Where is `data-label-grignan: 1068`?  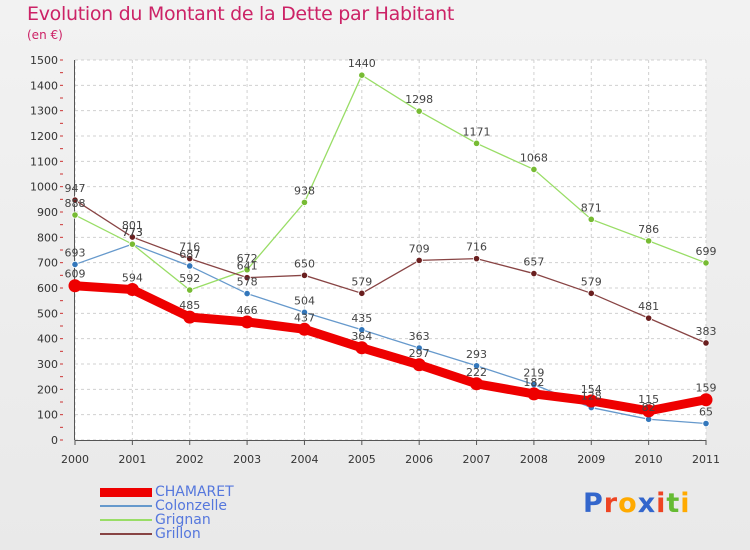 data-label-grignan: 1068 is located at coordinates (534, 157).